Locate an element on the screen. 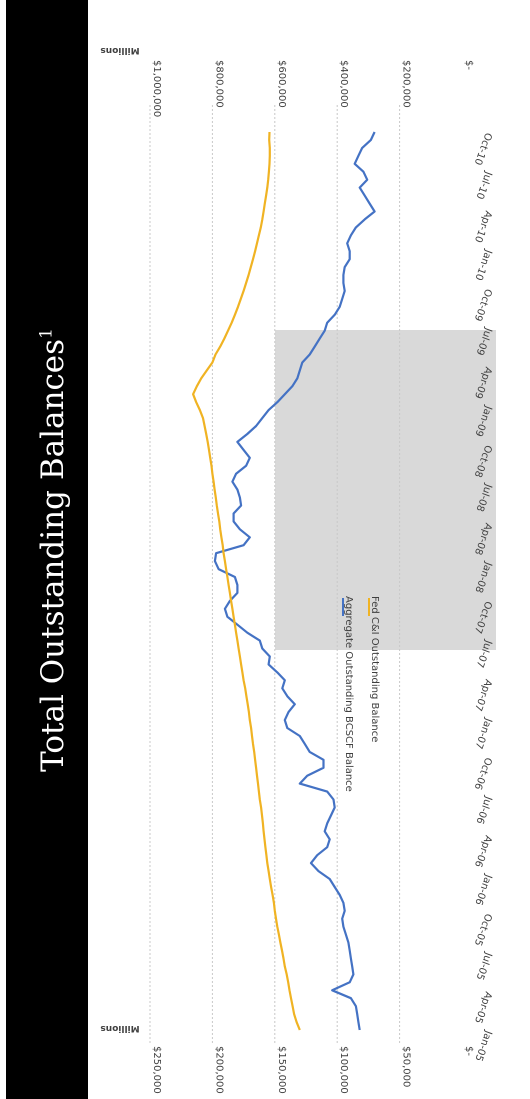  x-tick-label: Oct-09 is located at coordinates (483, 304).